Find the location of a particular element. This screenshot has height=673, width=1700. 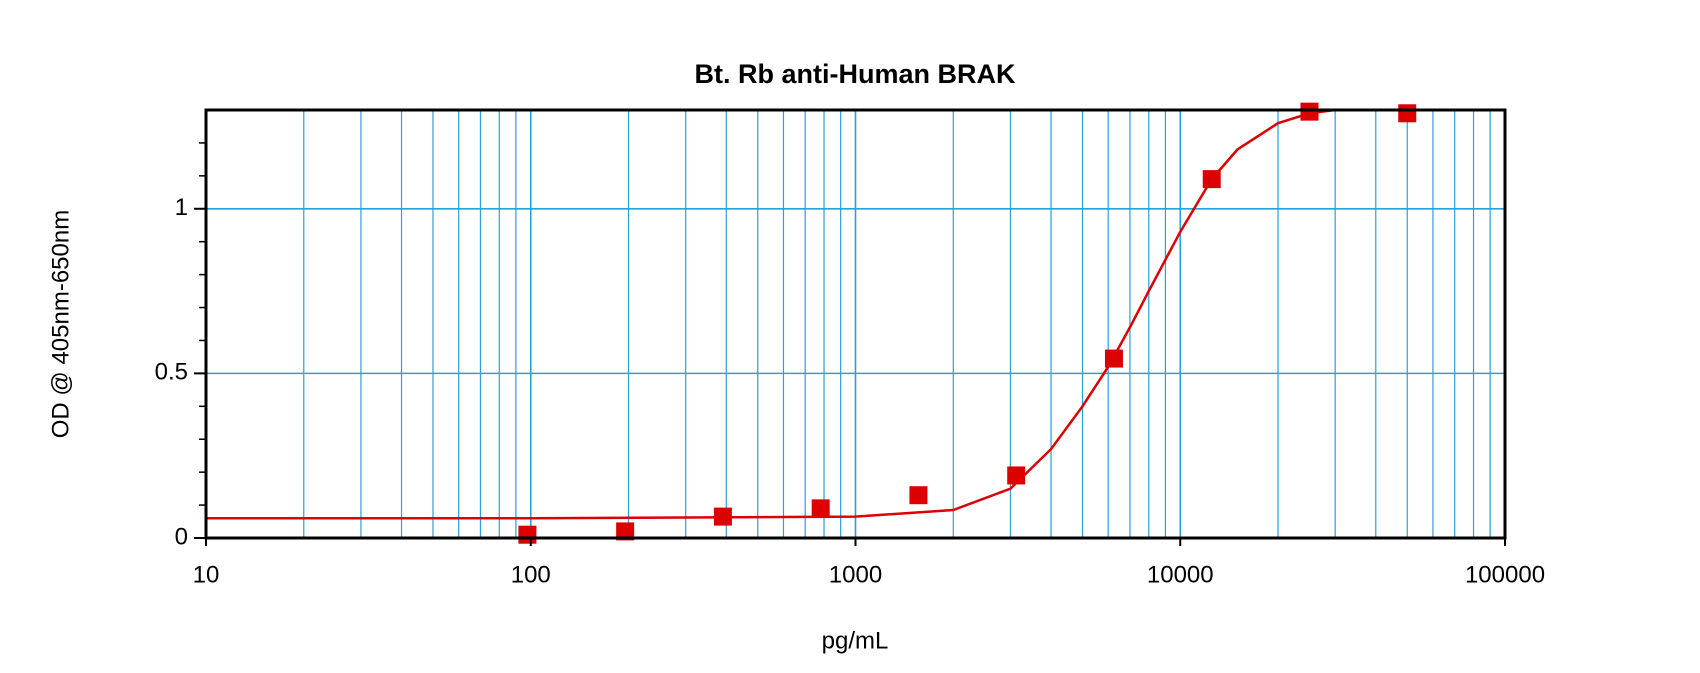

x-axis-label: pg/mL is located at coordinates (855, 640).